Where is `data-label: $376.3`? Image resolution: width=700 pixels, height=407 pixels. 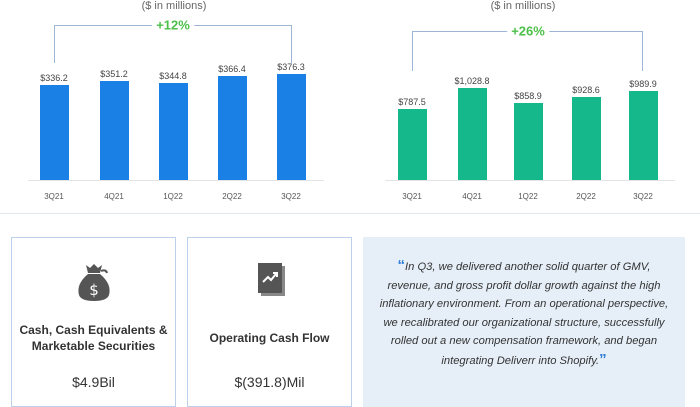 data-label: $376.3 is located at coordinates (291, 66).